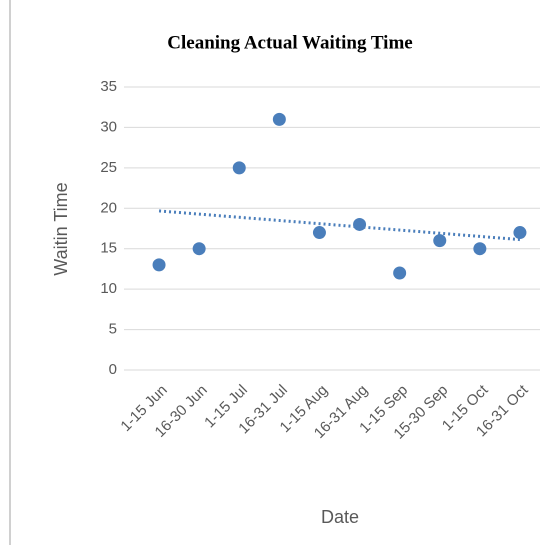  I want to click on y-tick-label: 5, so click(113, 329).